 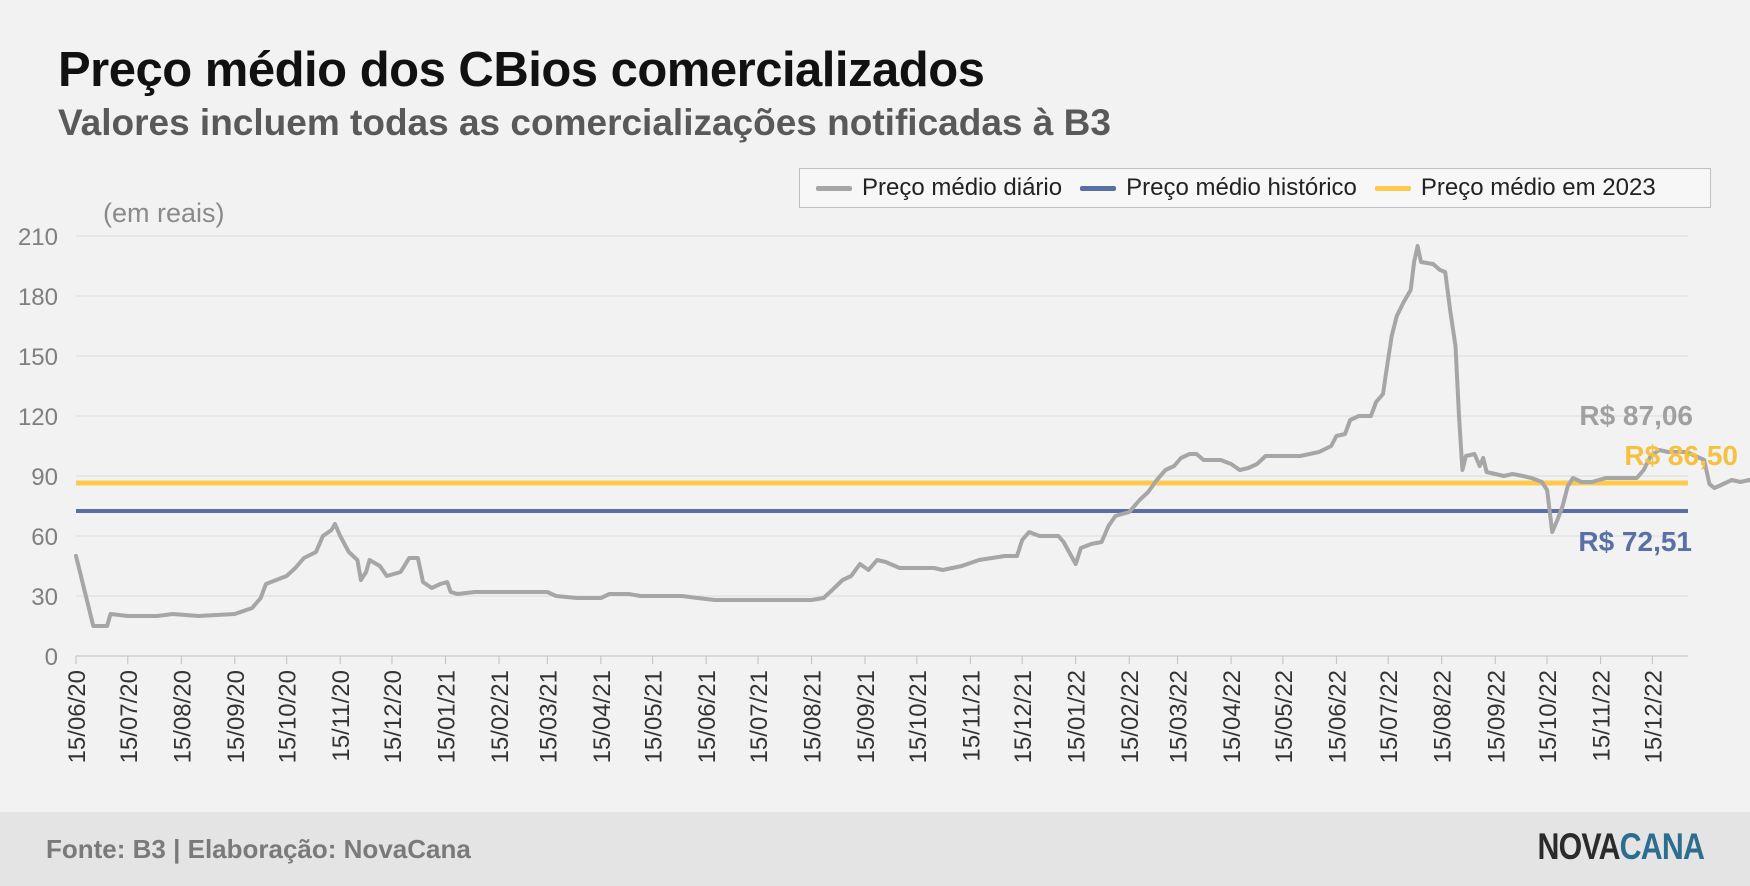 I want to click on x-tick-label: 15/10/22, so click(x=1548, y=716).